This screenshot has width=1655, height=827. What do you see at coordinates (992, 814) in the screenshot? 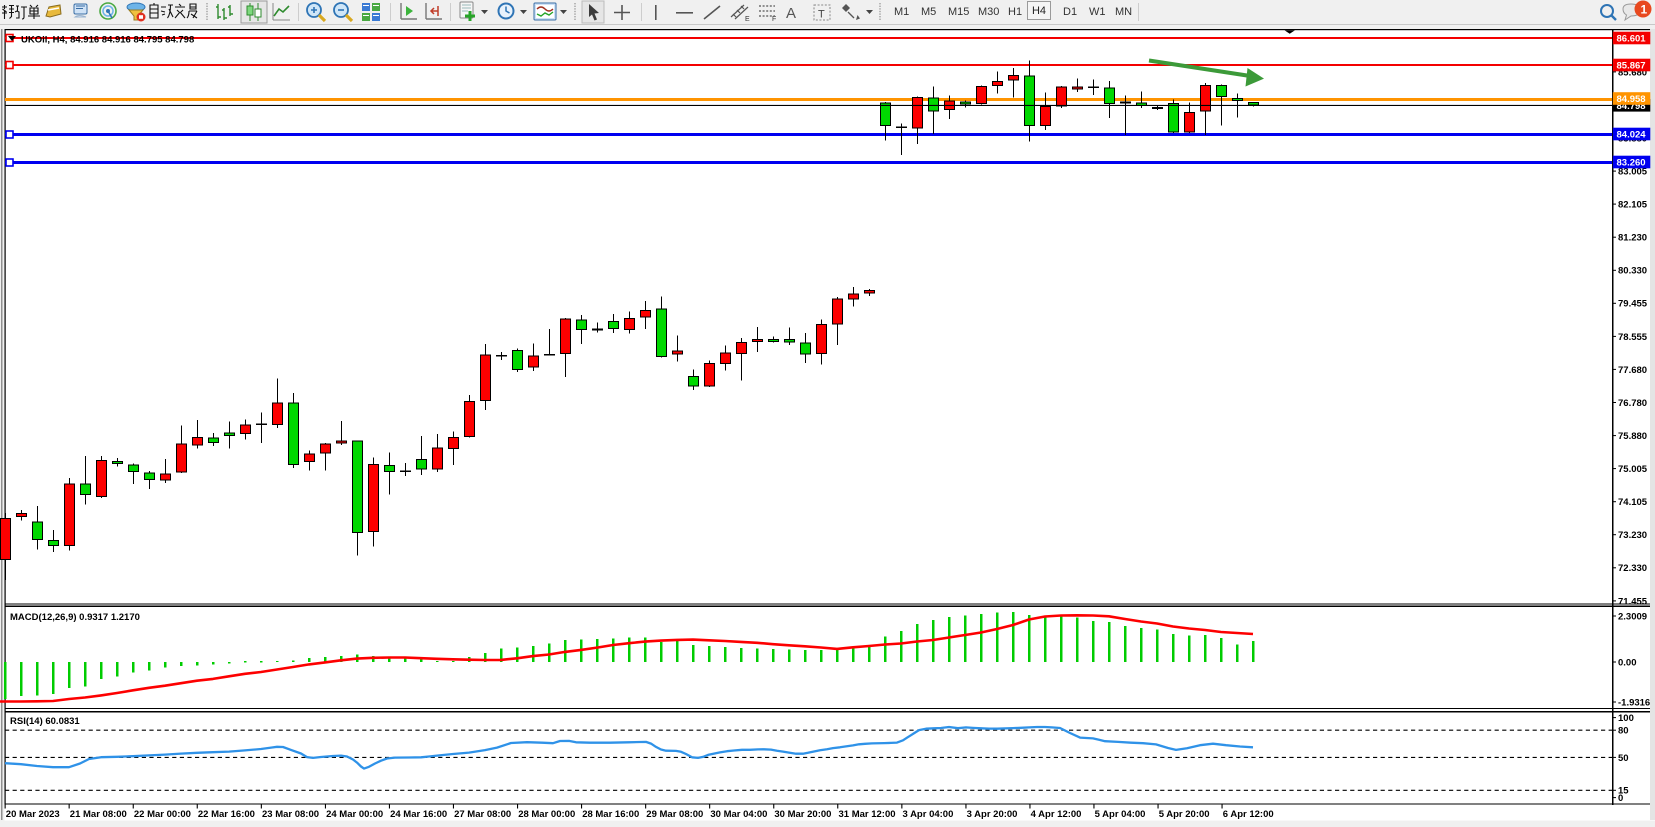
I see `svg-text: 3 Apr 20:00` at bounding box center [992, 814].